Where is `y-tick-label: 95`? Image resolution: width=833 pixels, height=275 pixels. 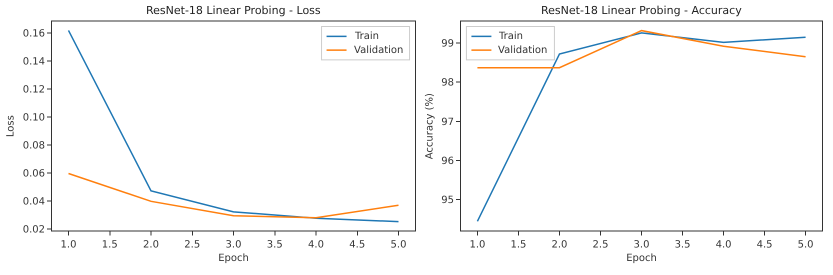
y-tick-label: 95 is located at coordinates (447, 200).